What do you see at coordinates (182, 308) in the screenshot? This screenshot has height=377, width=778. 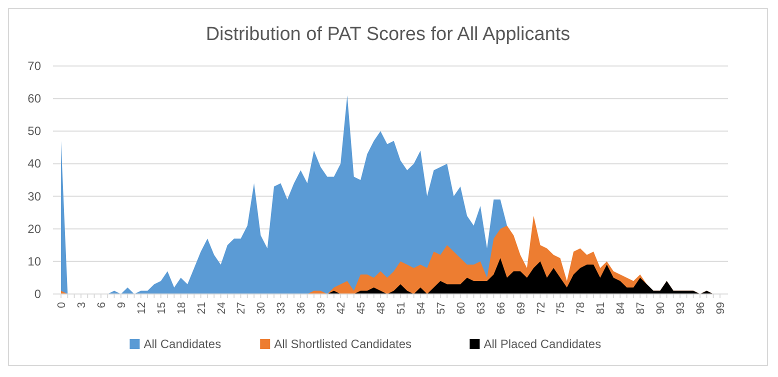 I see `x-tick-label: 18` at bounding box center [182, 308].